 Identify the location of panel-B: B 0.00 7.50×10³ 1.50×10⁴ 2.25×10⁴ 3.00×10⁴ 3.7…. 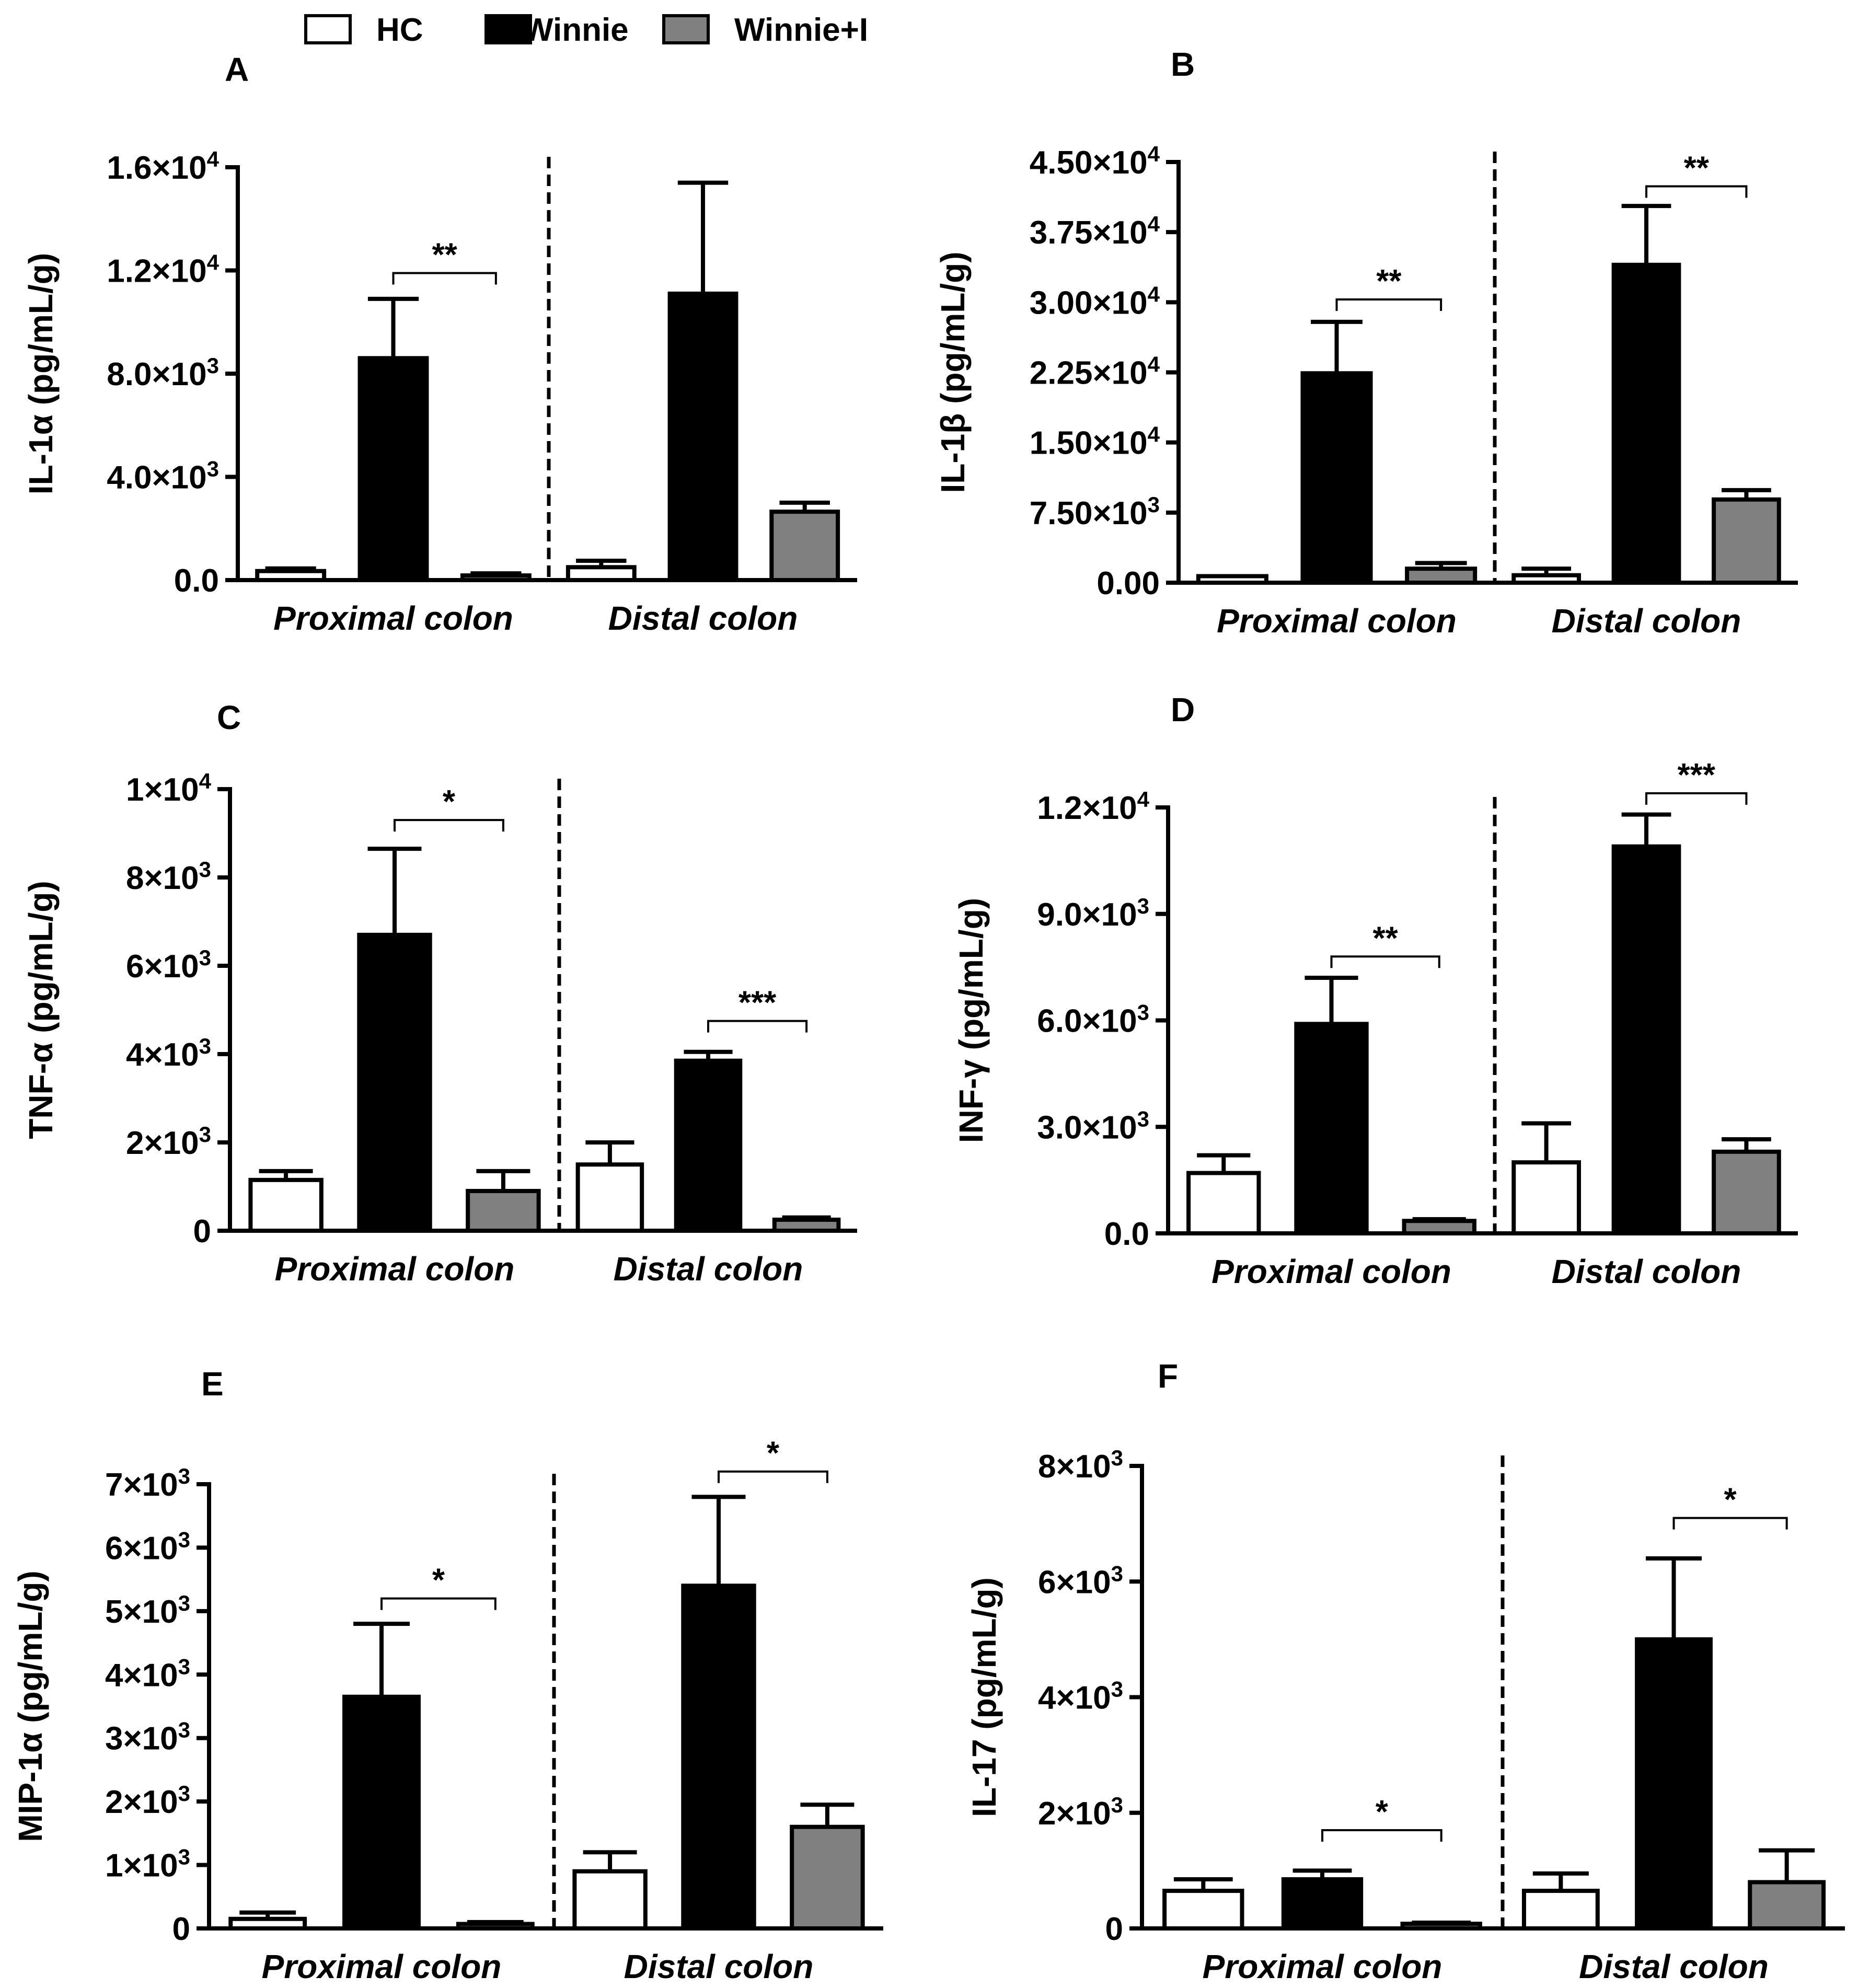
(1366, 342).